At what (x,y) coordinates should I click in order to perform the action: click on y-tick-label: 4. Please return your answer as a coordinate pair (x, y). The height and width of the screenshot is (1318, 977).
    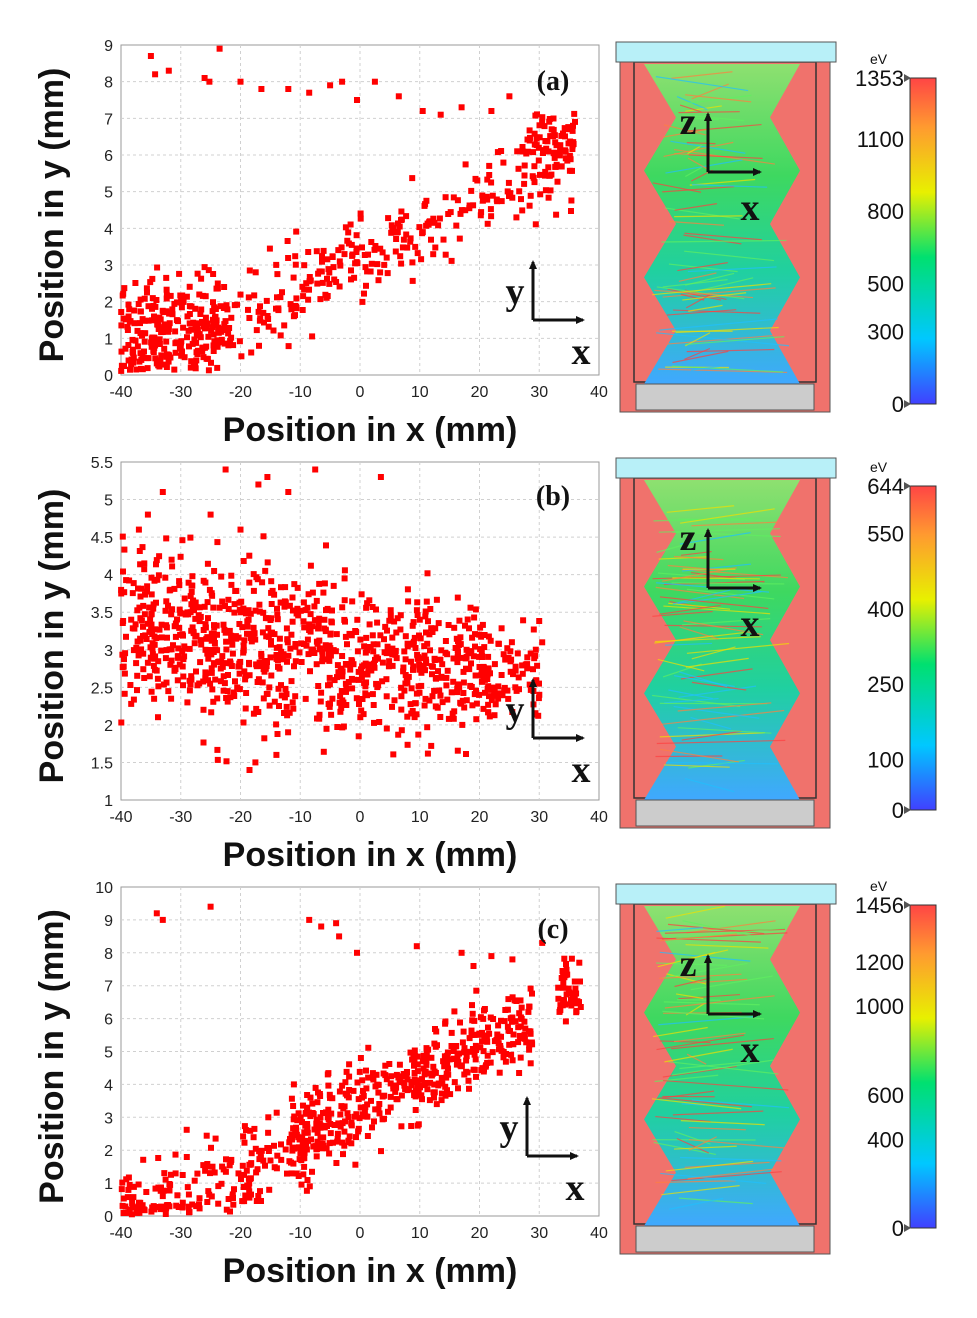
    Looking at the image, I should click on (108, 576).